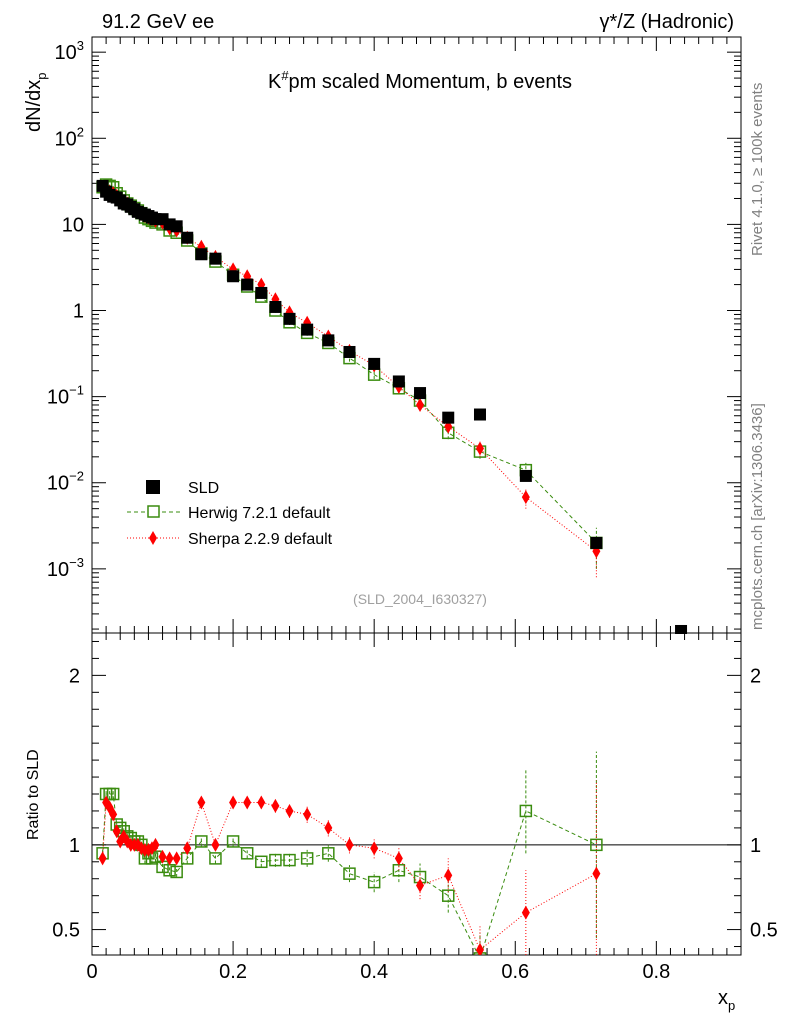 Image resolution: width=786 pixels, height=1024 pixels. I want to click on ratio-y-tick-label-right: 1, so click(755, 846).